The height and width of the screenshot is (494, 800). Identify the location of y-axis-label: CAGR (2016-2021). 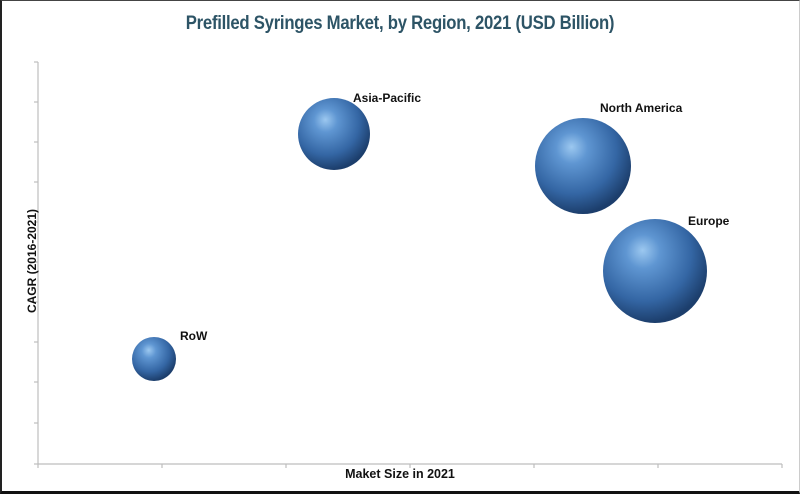
(32, 261).